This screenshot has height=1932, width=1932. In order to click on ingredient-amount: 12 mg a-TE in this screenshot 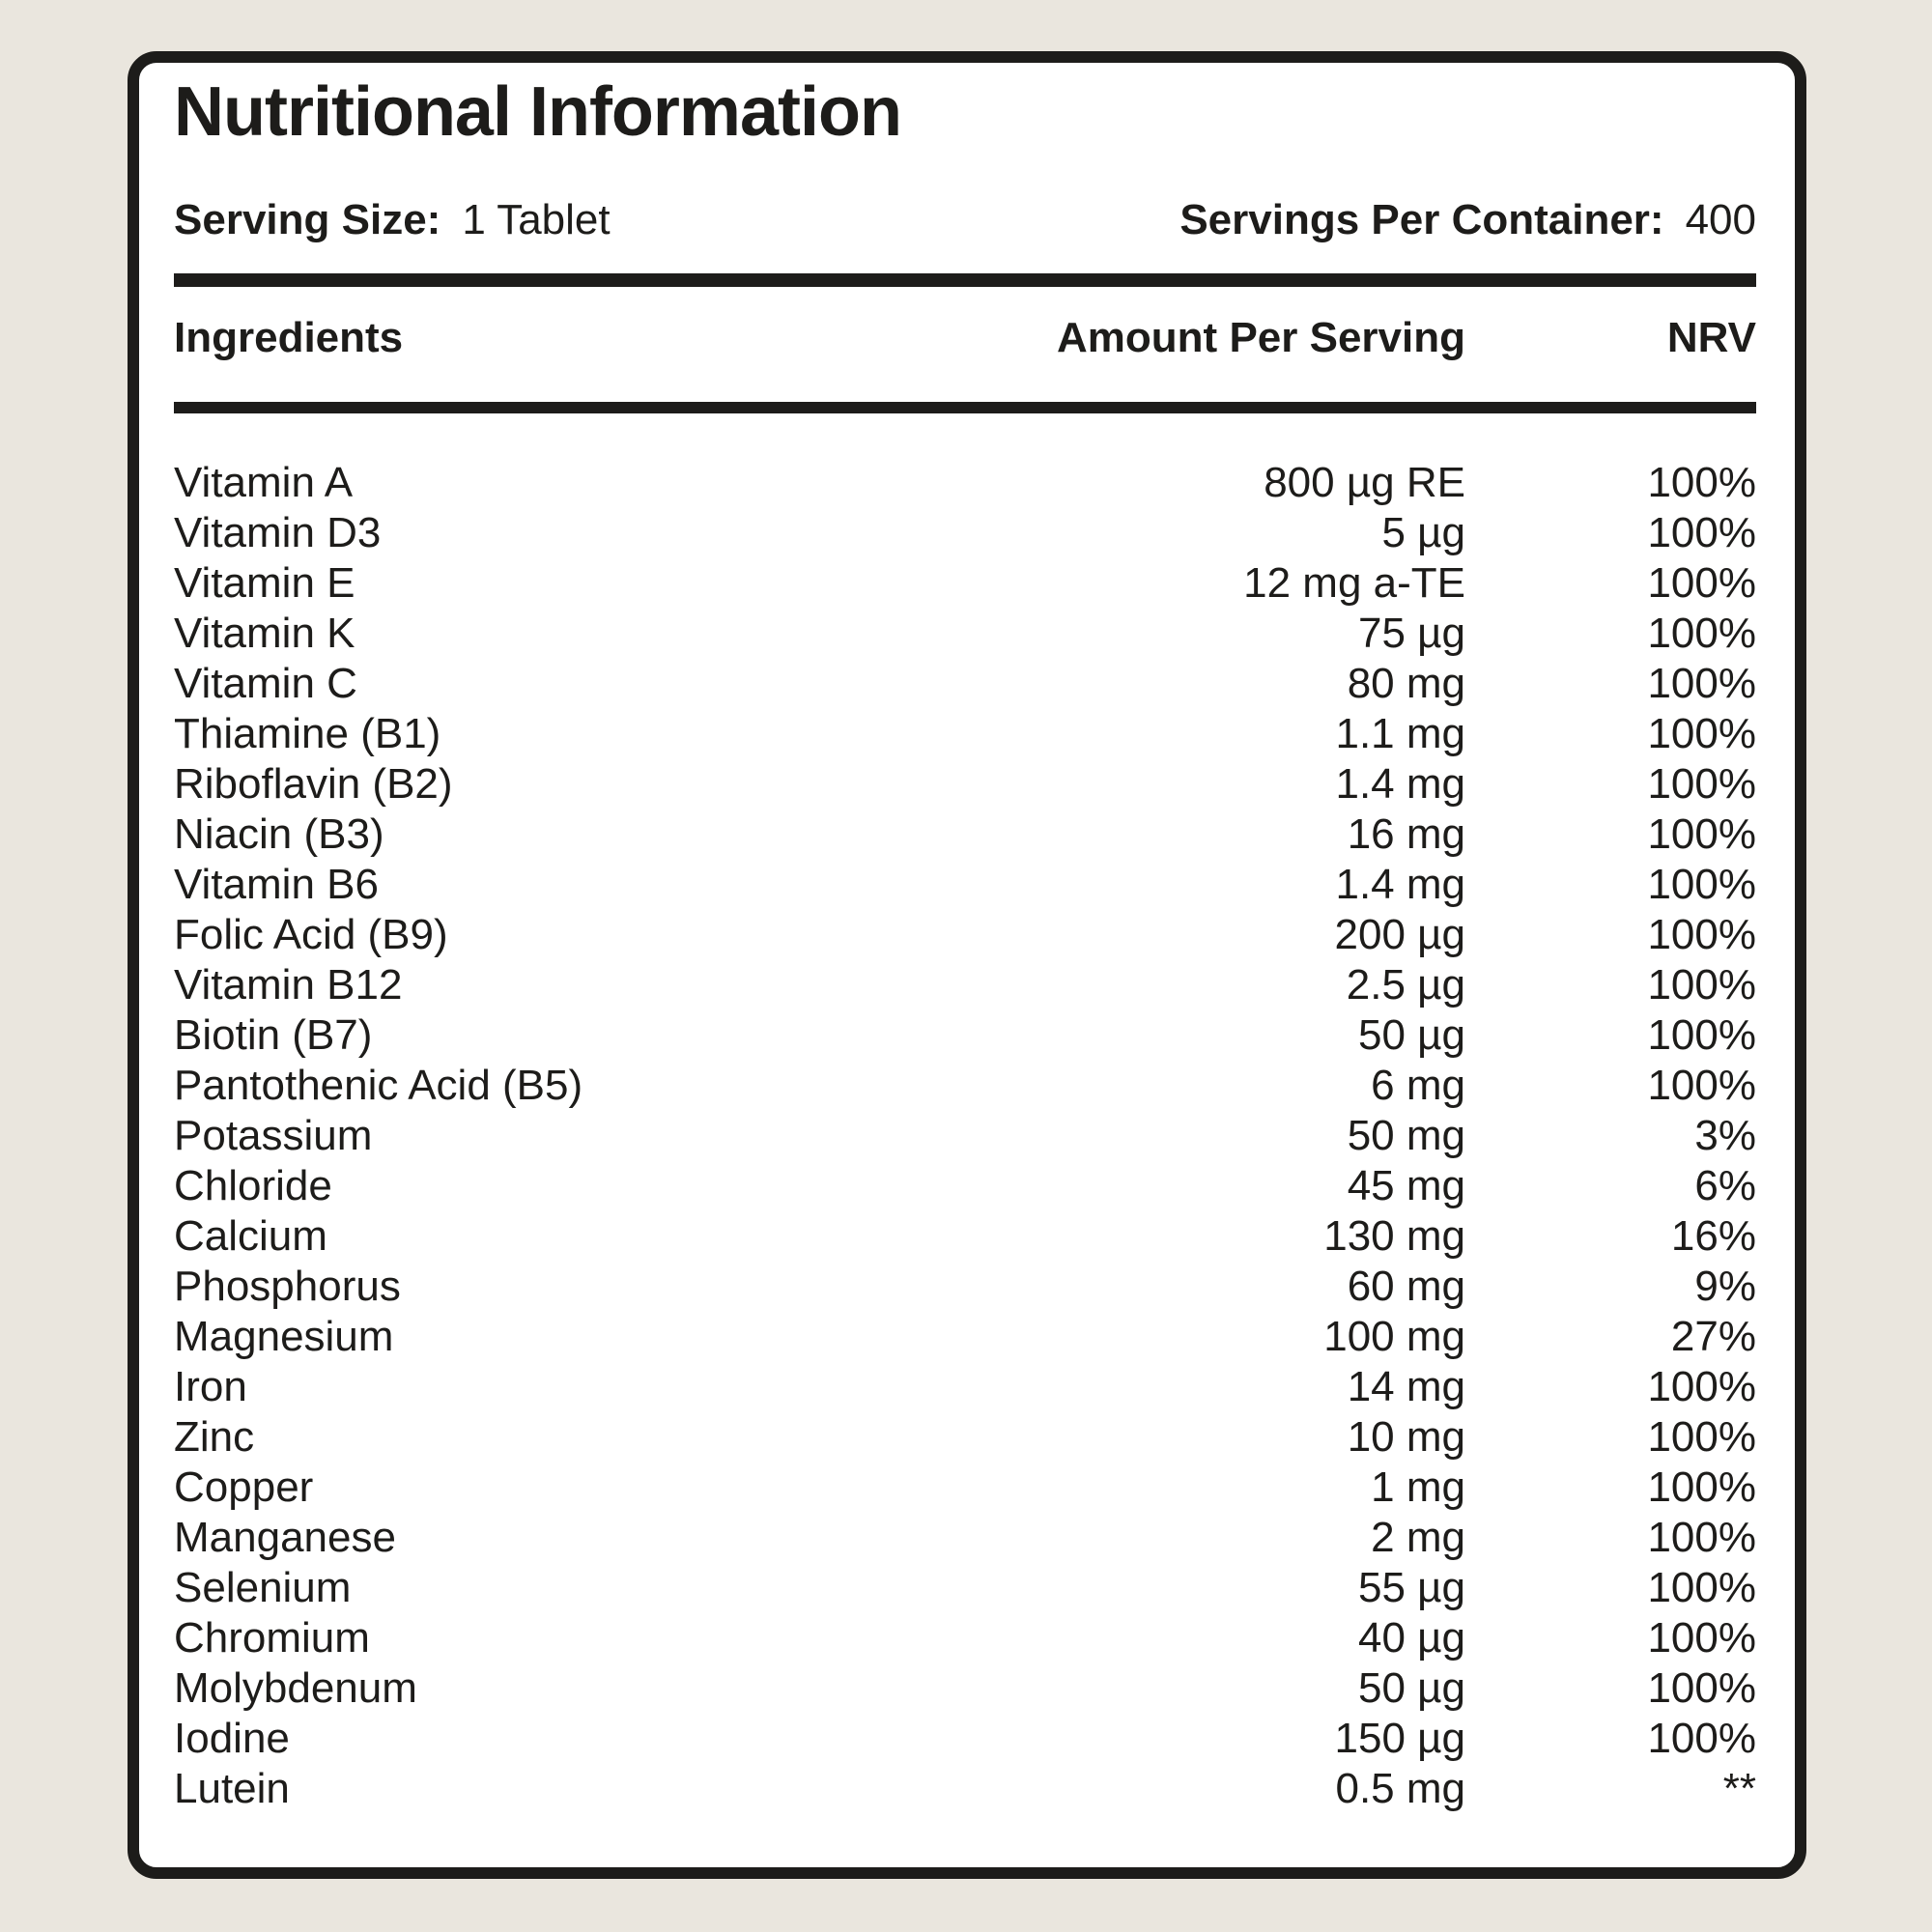, I will do `click(1354, 582)`.